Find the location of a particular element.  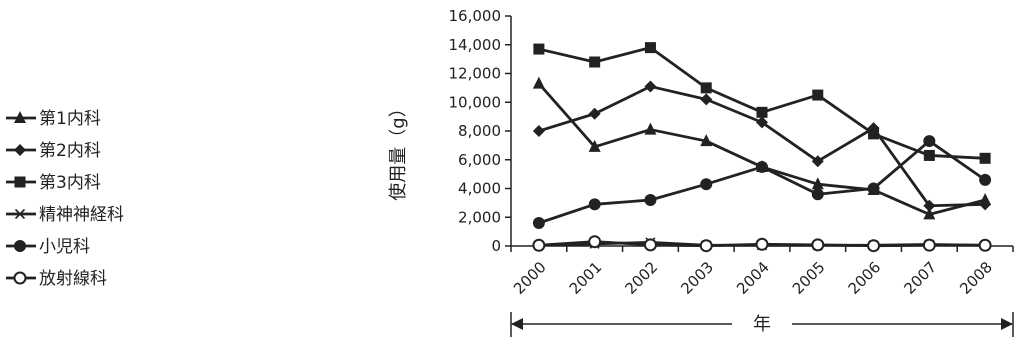

legend-label: 小児科 is located at coordinates (64, 247).